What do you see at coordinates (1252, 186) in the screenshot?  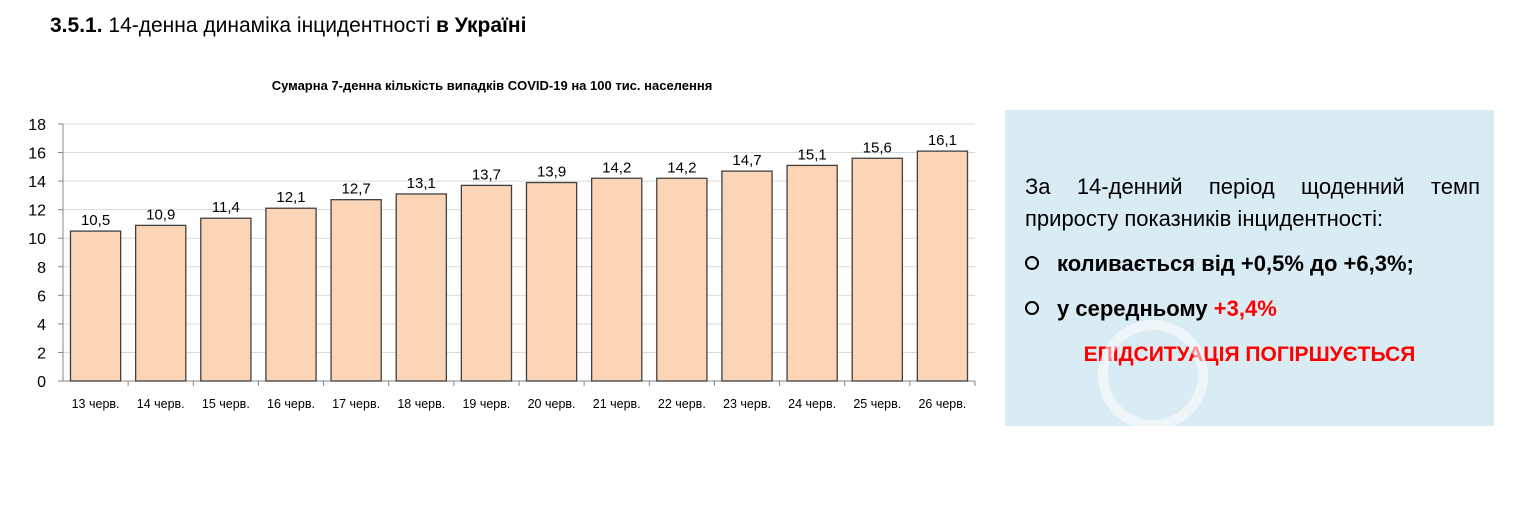 I see `summary-line-1: За 14-денний період щоденний темп` at bounding box center [1252, 186].